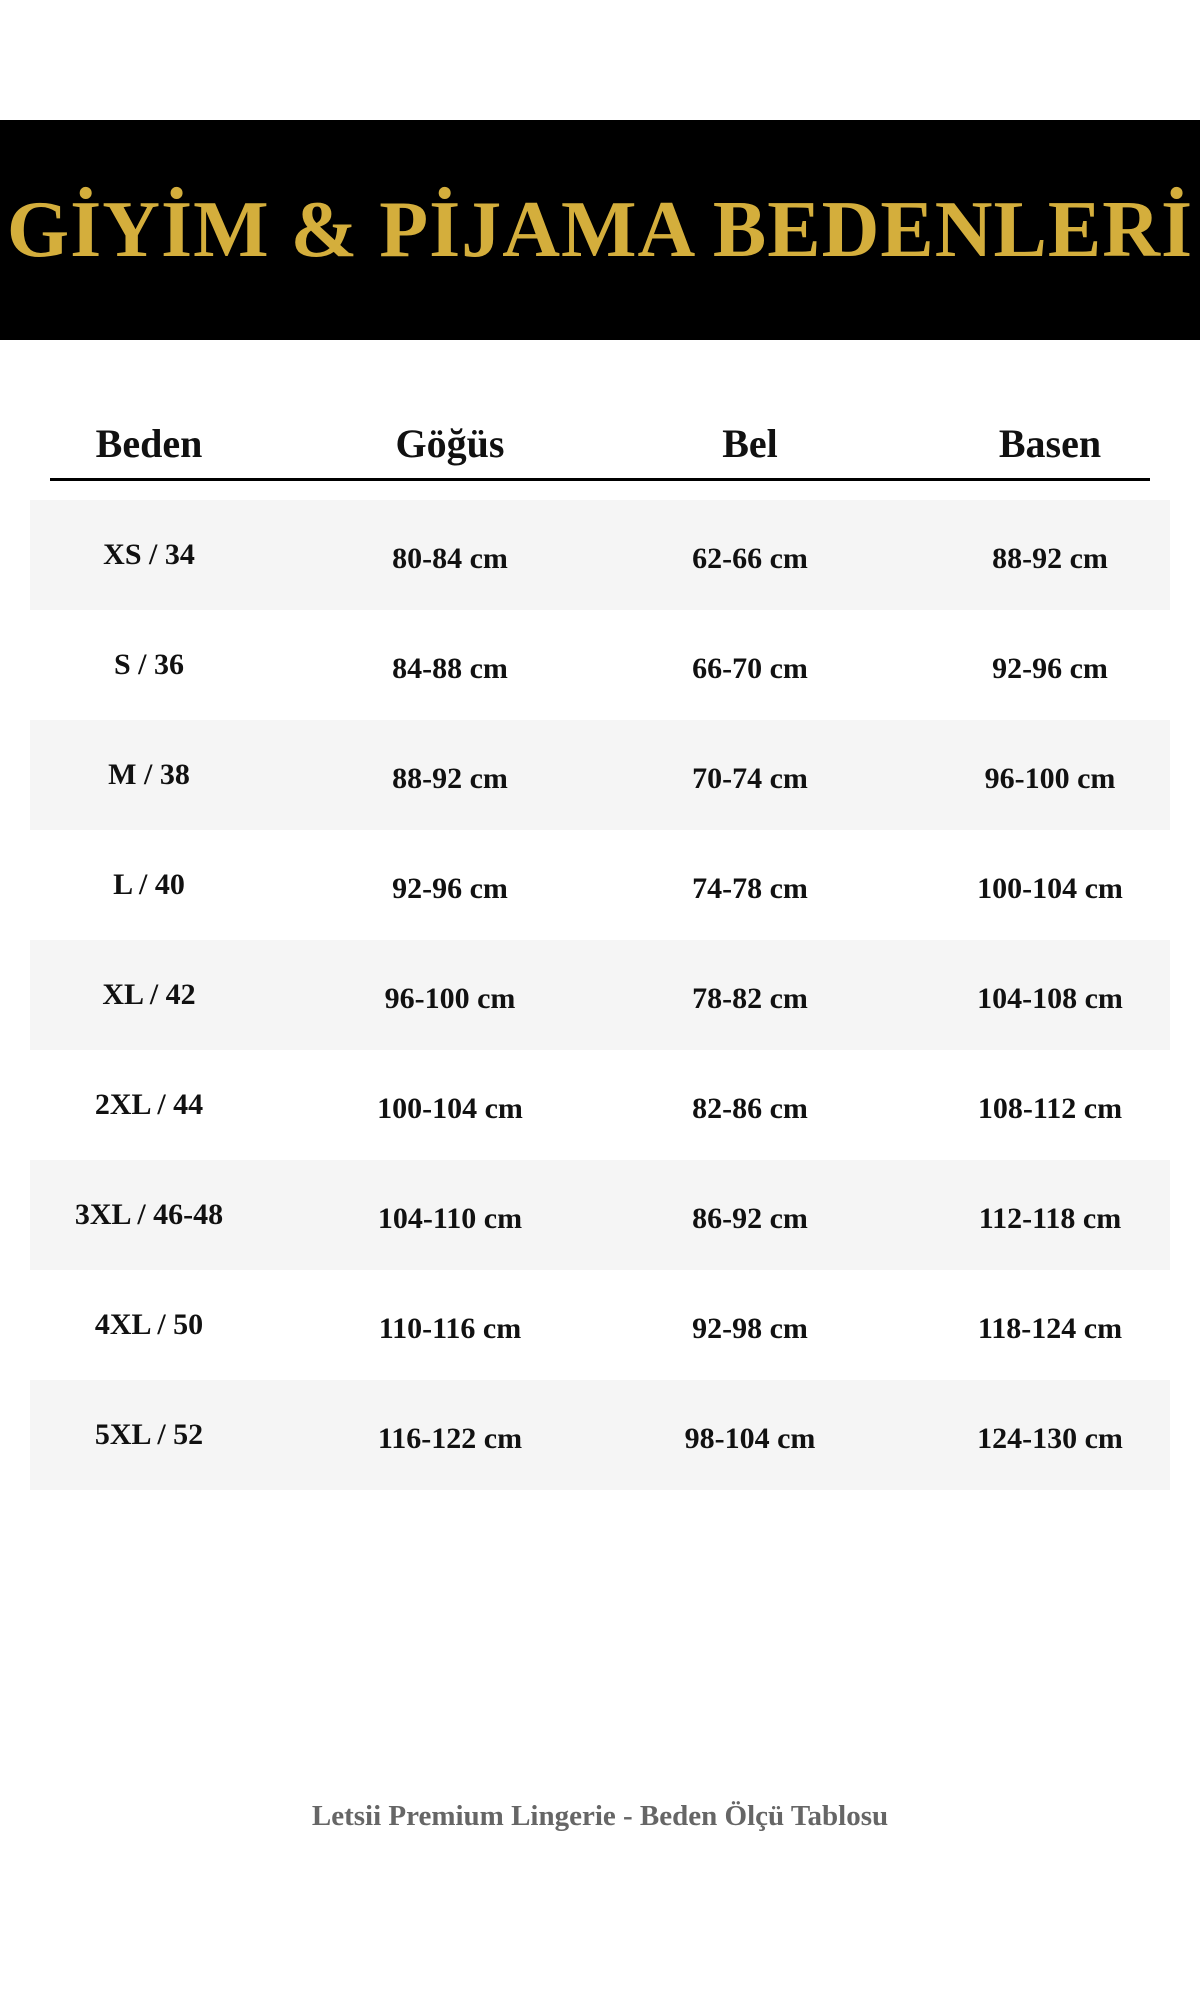  I want to click on cell-size: XL / 42, so click(149, 994).